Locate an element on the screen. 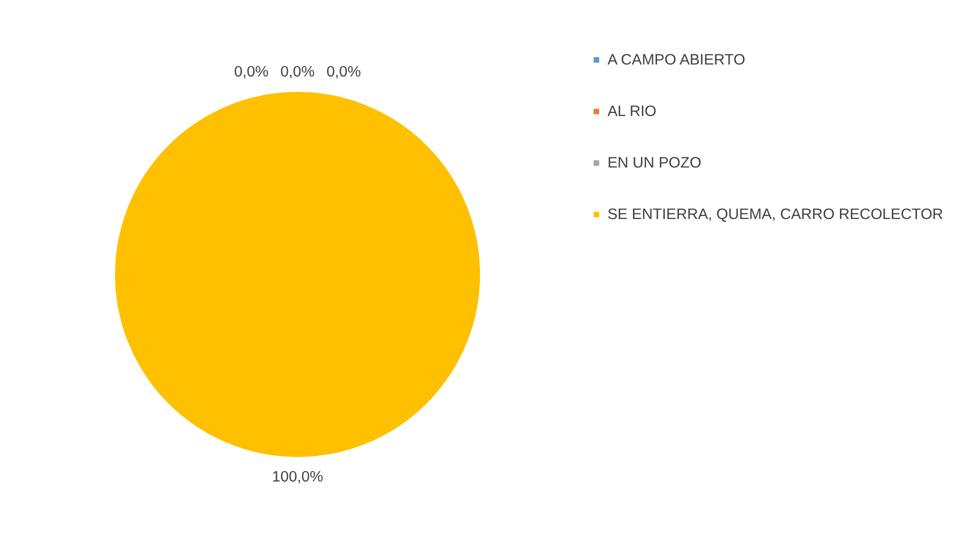 Image resolution: width=953 pixels, height=550 pixels. legend-label: AL RIO is located at coordinates (632, 111).